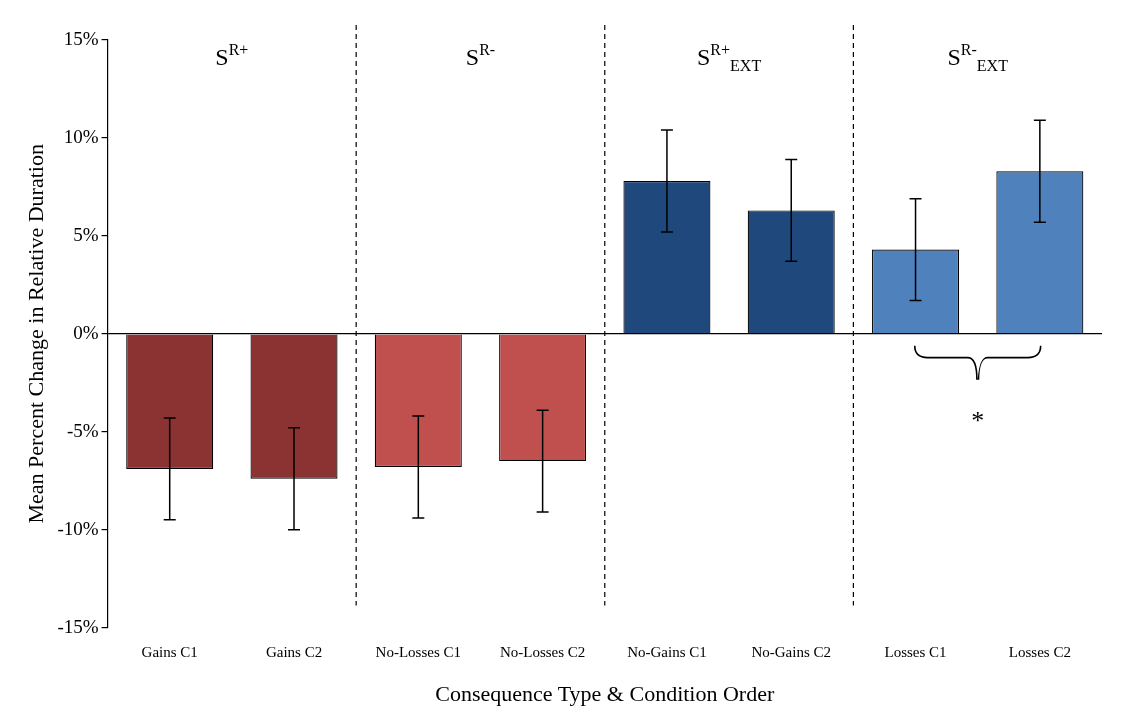 Image resolution: width=1122 pixels, height=722 pixels. I want to click on y-tick-label: 10%, so click(81, 136).